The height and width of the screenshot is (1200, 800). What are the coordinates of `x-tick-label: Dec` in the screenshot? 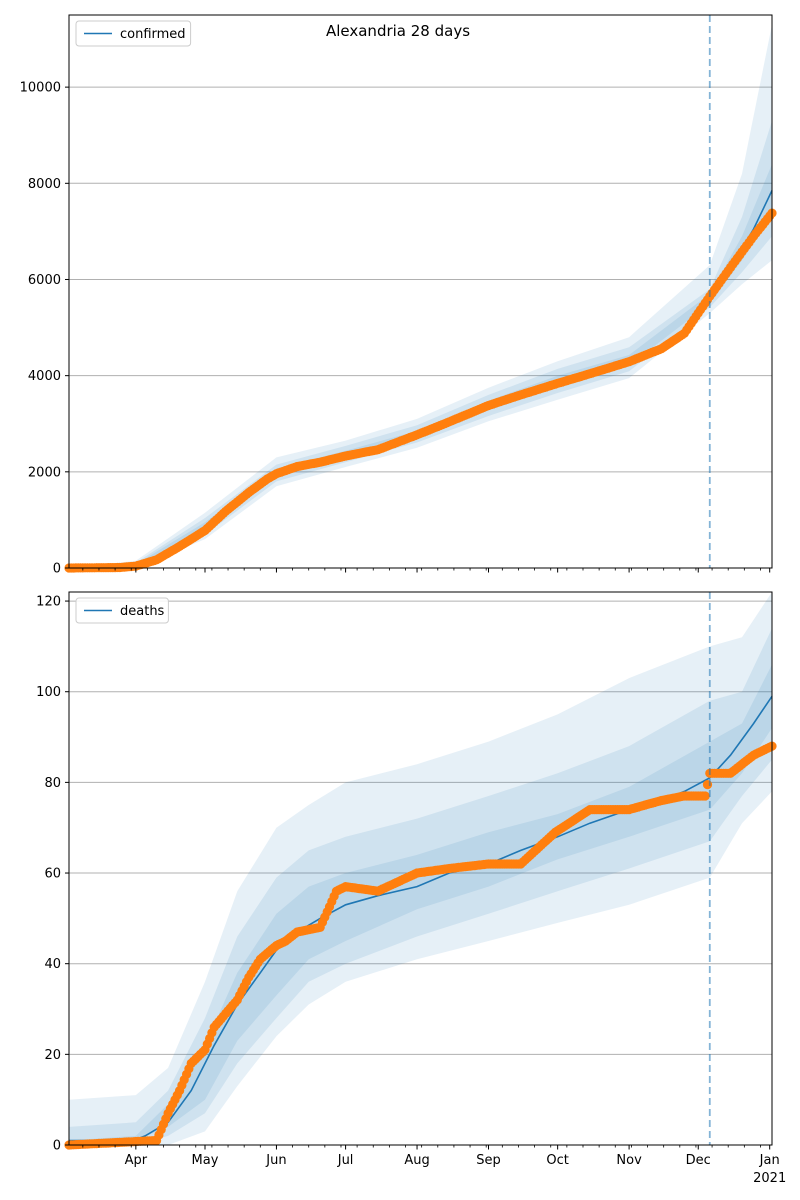 It's located at (698, 1160).